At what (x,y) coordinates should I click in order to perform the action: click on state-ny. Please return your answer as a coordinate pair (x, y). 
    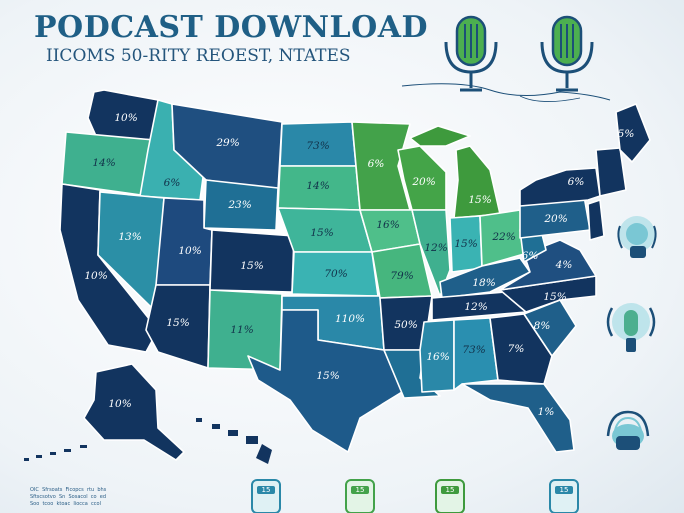
    Looking at the image, I should click on (560, 187).